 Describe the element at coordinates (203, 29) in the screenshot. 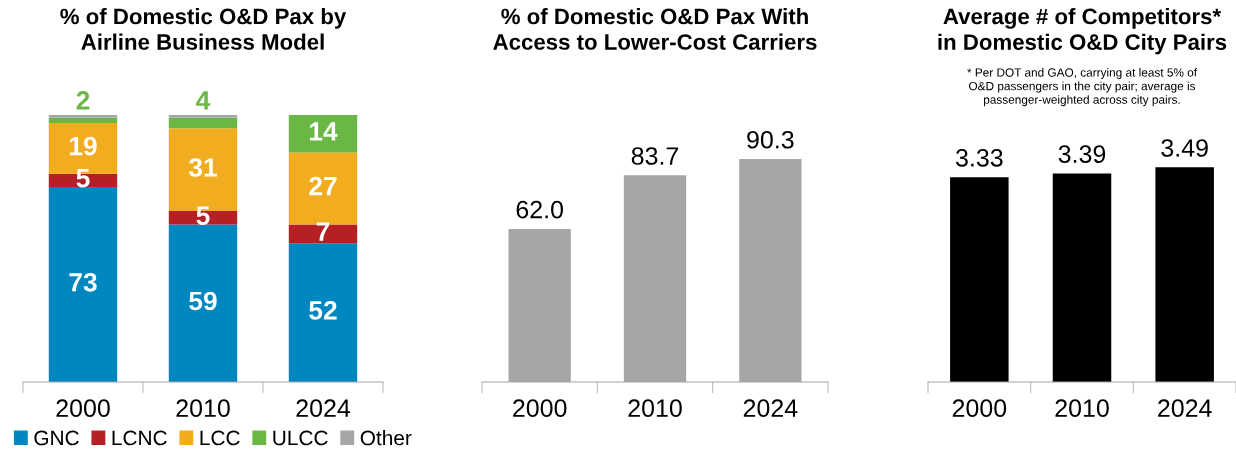

I see `chart-title: % of Domestic O&D Pax by Airline Business Model` at that location.